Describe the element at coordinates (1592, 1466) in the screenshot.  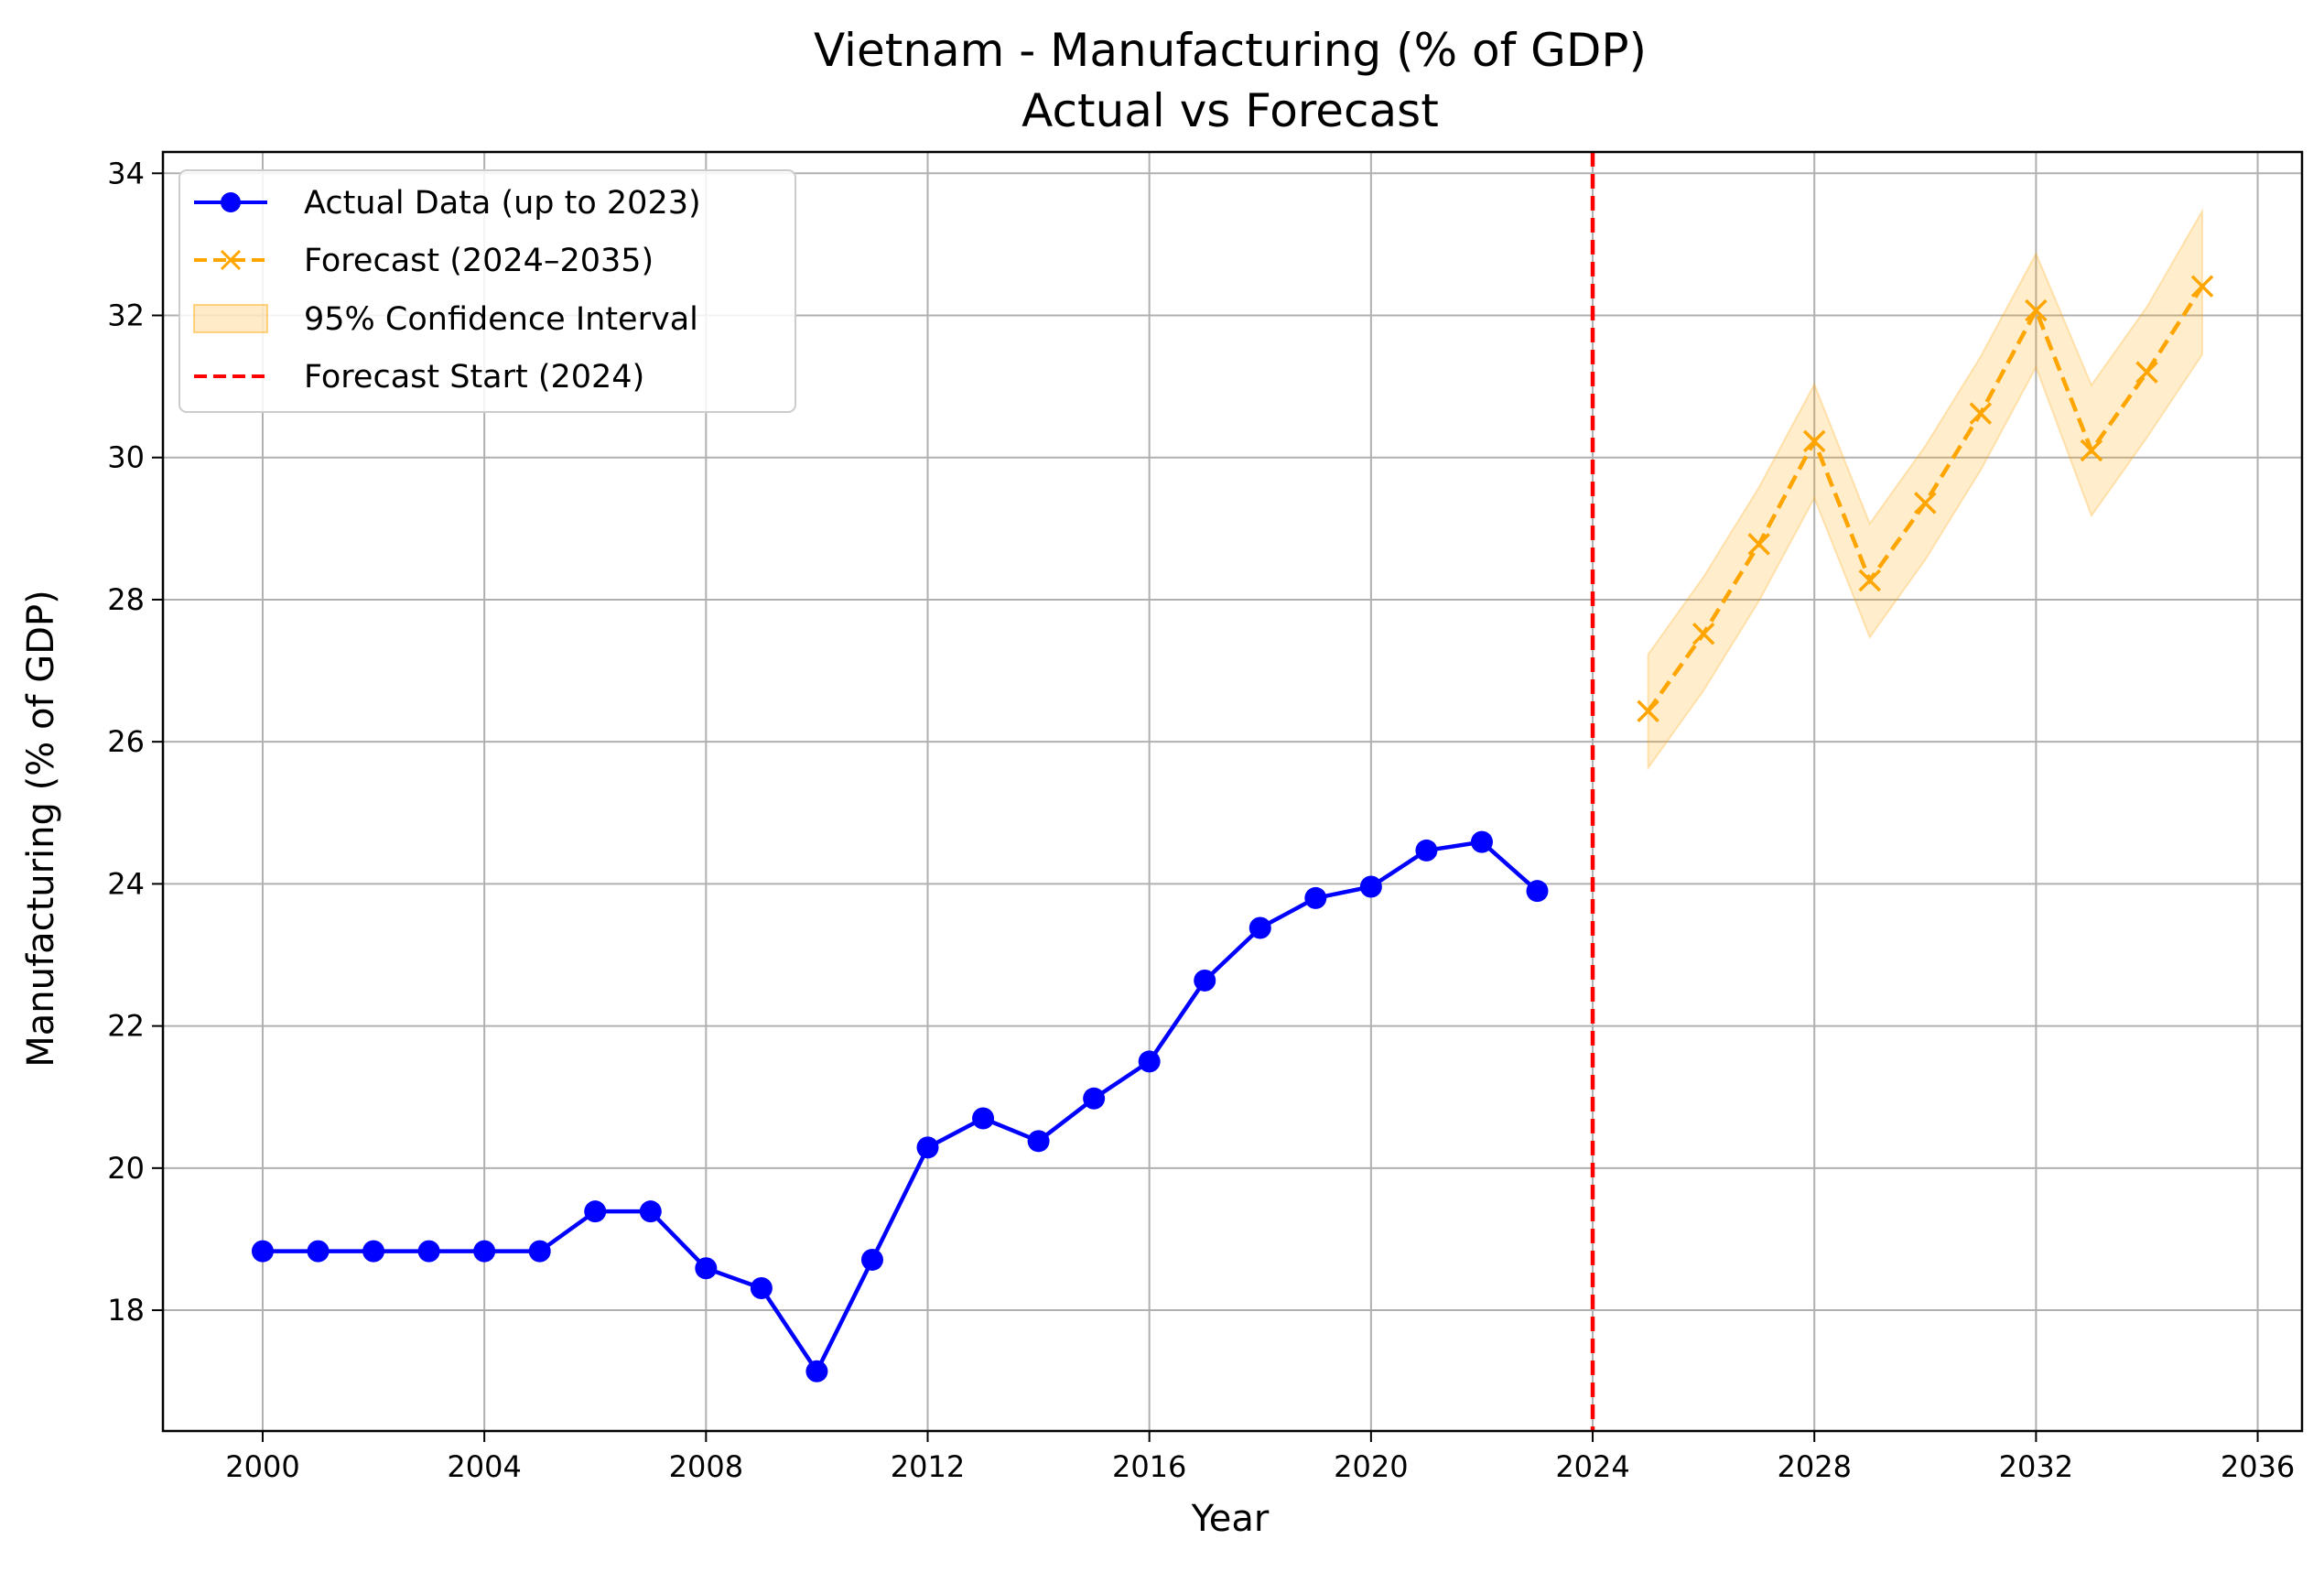
I see `x-tick-label: 2024` at that location.